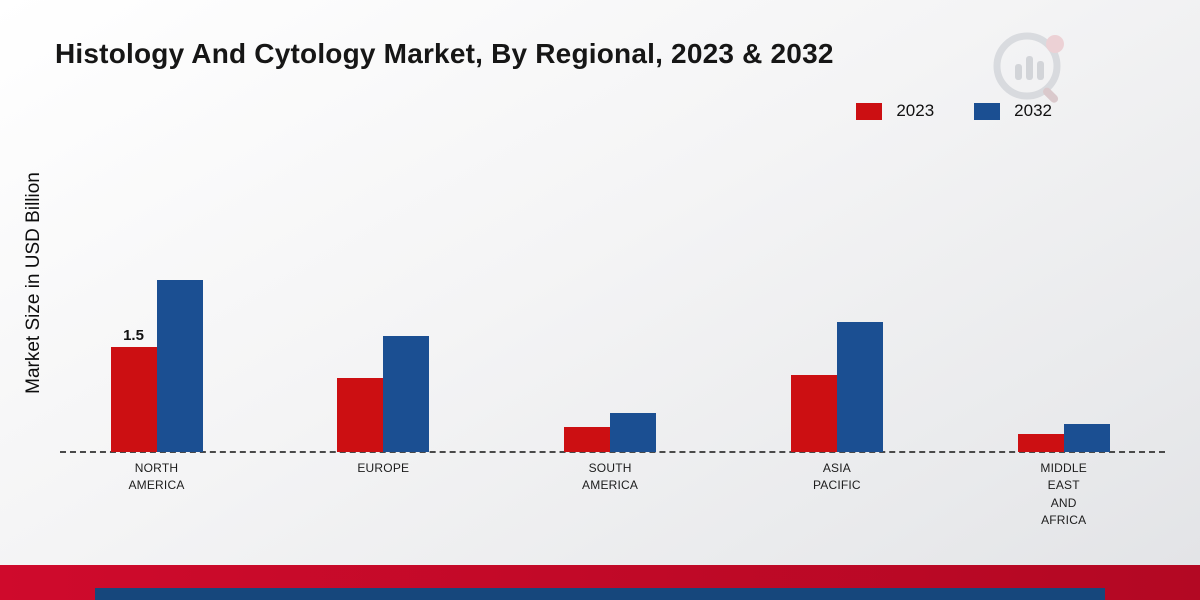 The height and width of the screenshot is (600, 1200). What do you see at coordinates (954, 111) in the screenshot?
I see `legend: 2023 2032` at bounding box center [954, 111].